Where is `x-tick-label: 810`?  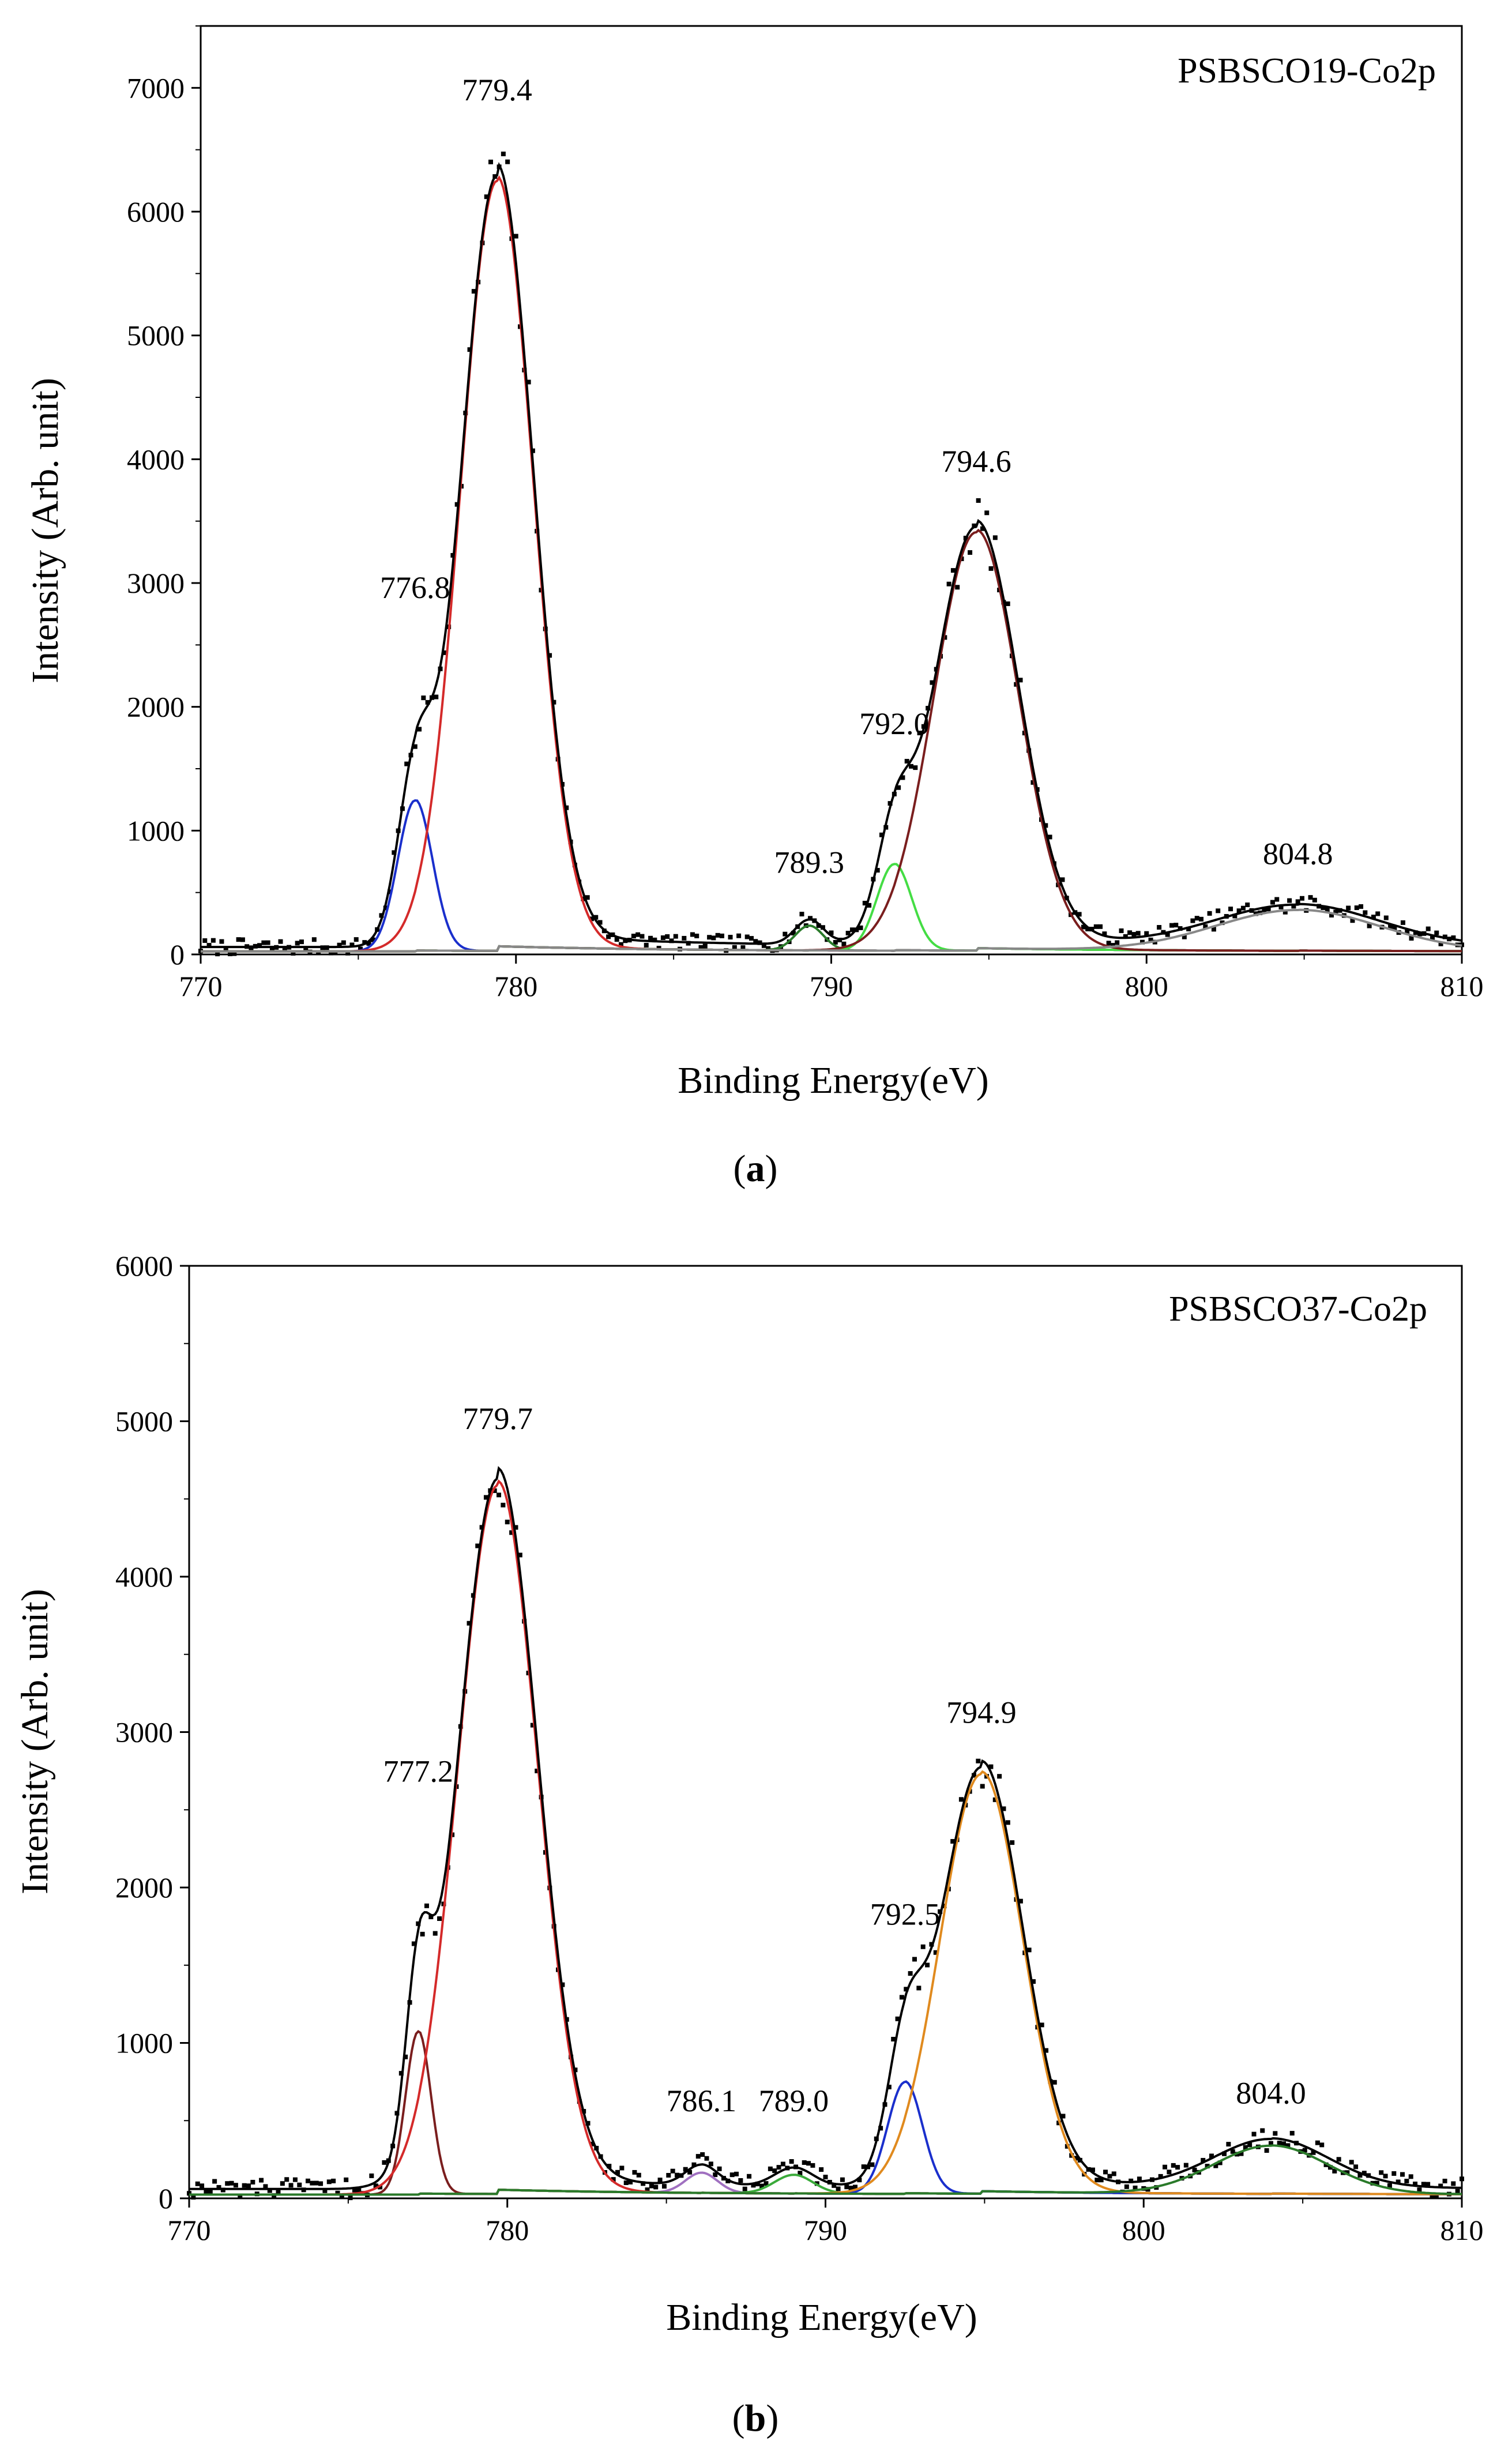 x-tick-label: 810 is located at coordinates (1462, 986).